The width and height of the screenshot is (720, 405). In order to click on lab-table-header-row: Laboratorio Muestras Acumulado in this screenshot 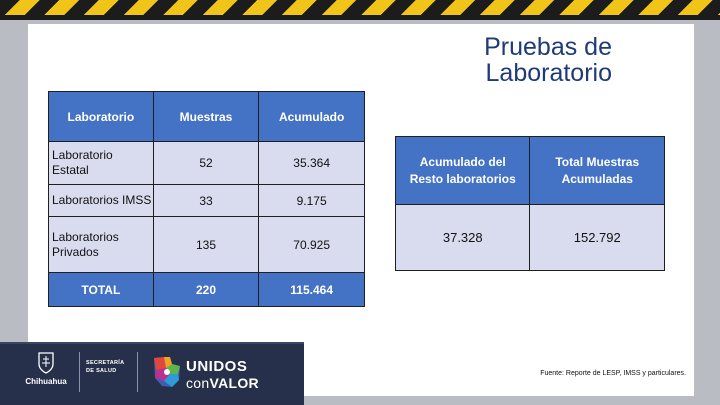, I will do `click(206, 116)`.